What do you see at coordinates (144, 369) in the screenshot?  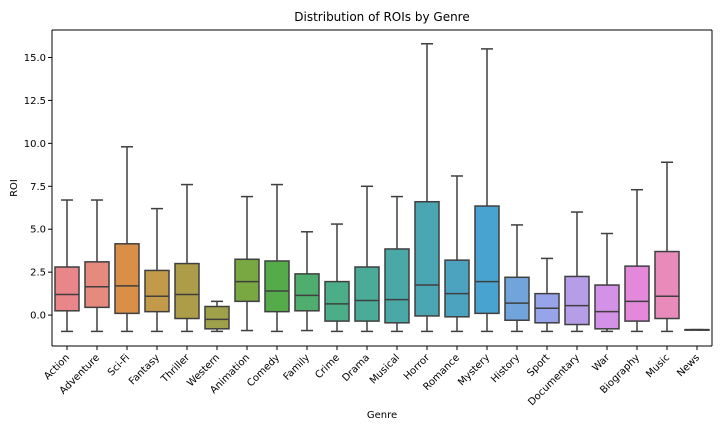 I see `x-tick-label: Fantasy` at bounding box center [144, 369].